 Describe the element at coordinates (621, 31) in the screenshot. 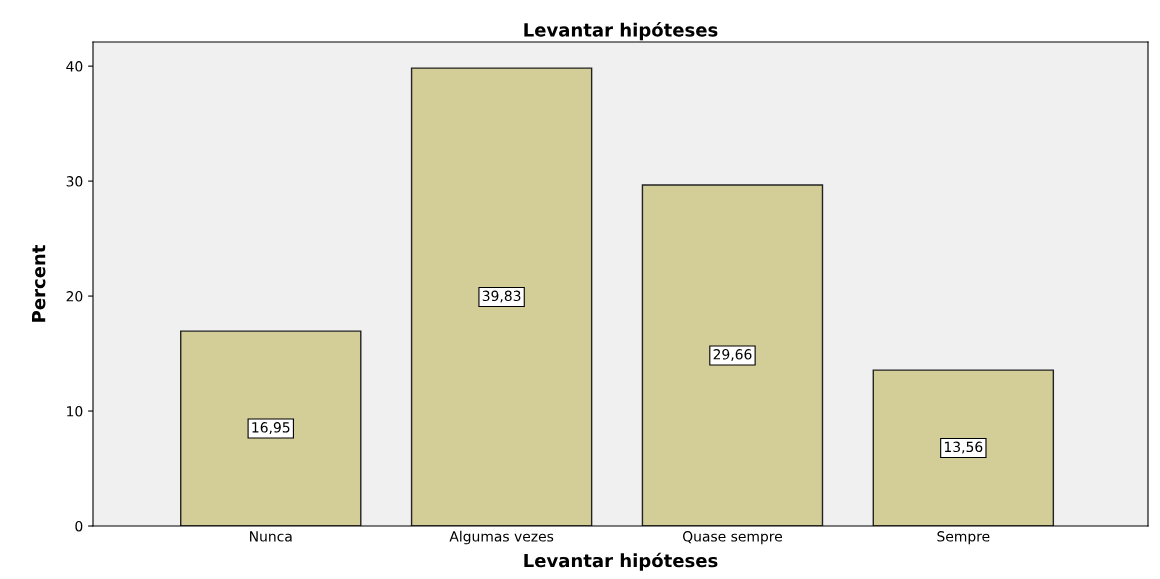

I see `chart-title: Levantar hipóteses` at that location.